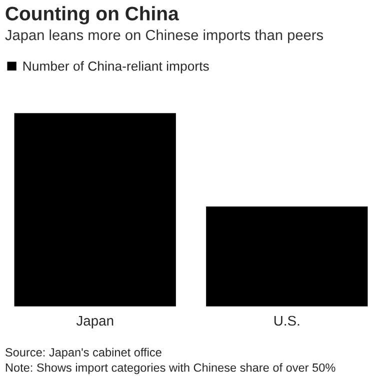  I want to click on chart-subtitle: Japan leans more on Chinese imports than peers, so click(164, 36).